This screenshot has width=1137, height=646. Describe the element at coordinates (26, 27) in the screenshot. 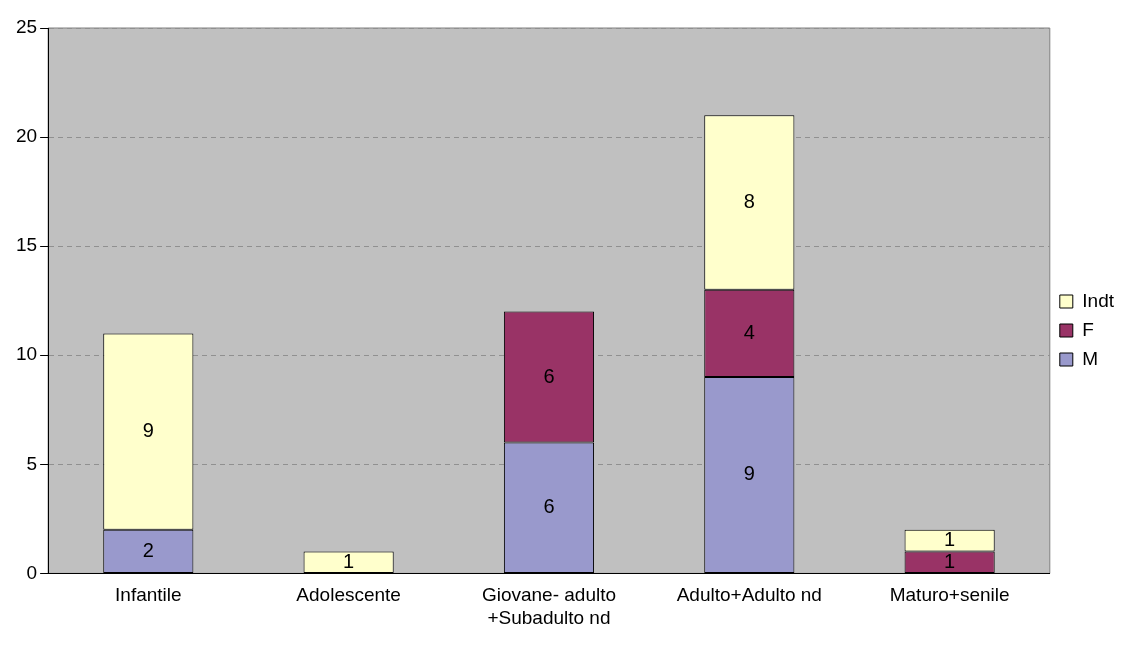

I see `y-tick-label: 25` at that location.